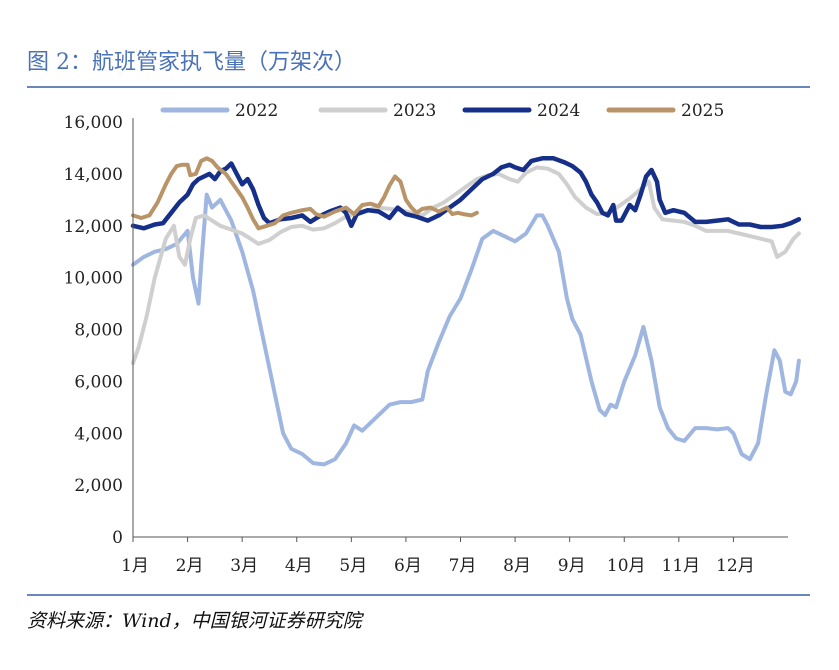  Describe the element at coordinates (572, 566) in the screenshot. I see `x-tick-label: 9月` at that location.